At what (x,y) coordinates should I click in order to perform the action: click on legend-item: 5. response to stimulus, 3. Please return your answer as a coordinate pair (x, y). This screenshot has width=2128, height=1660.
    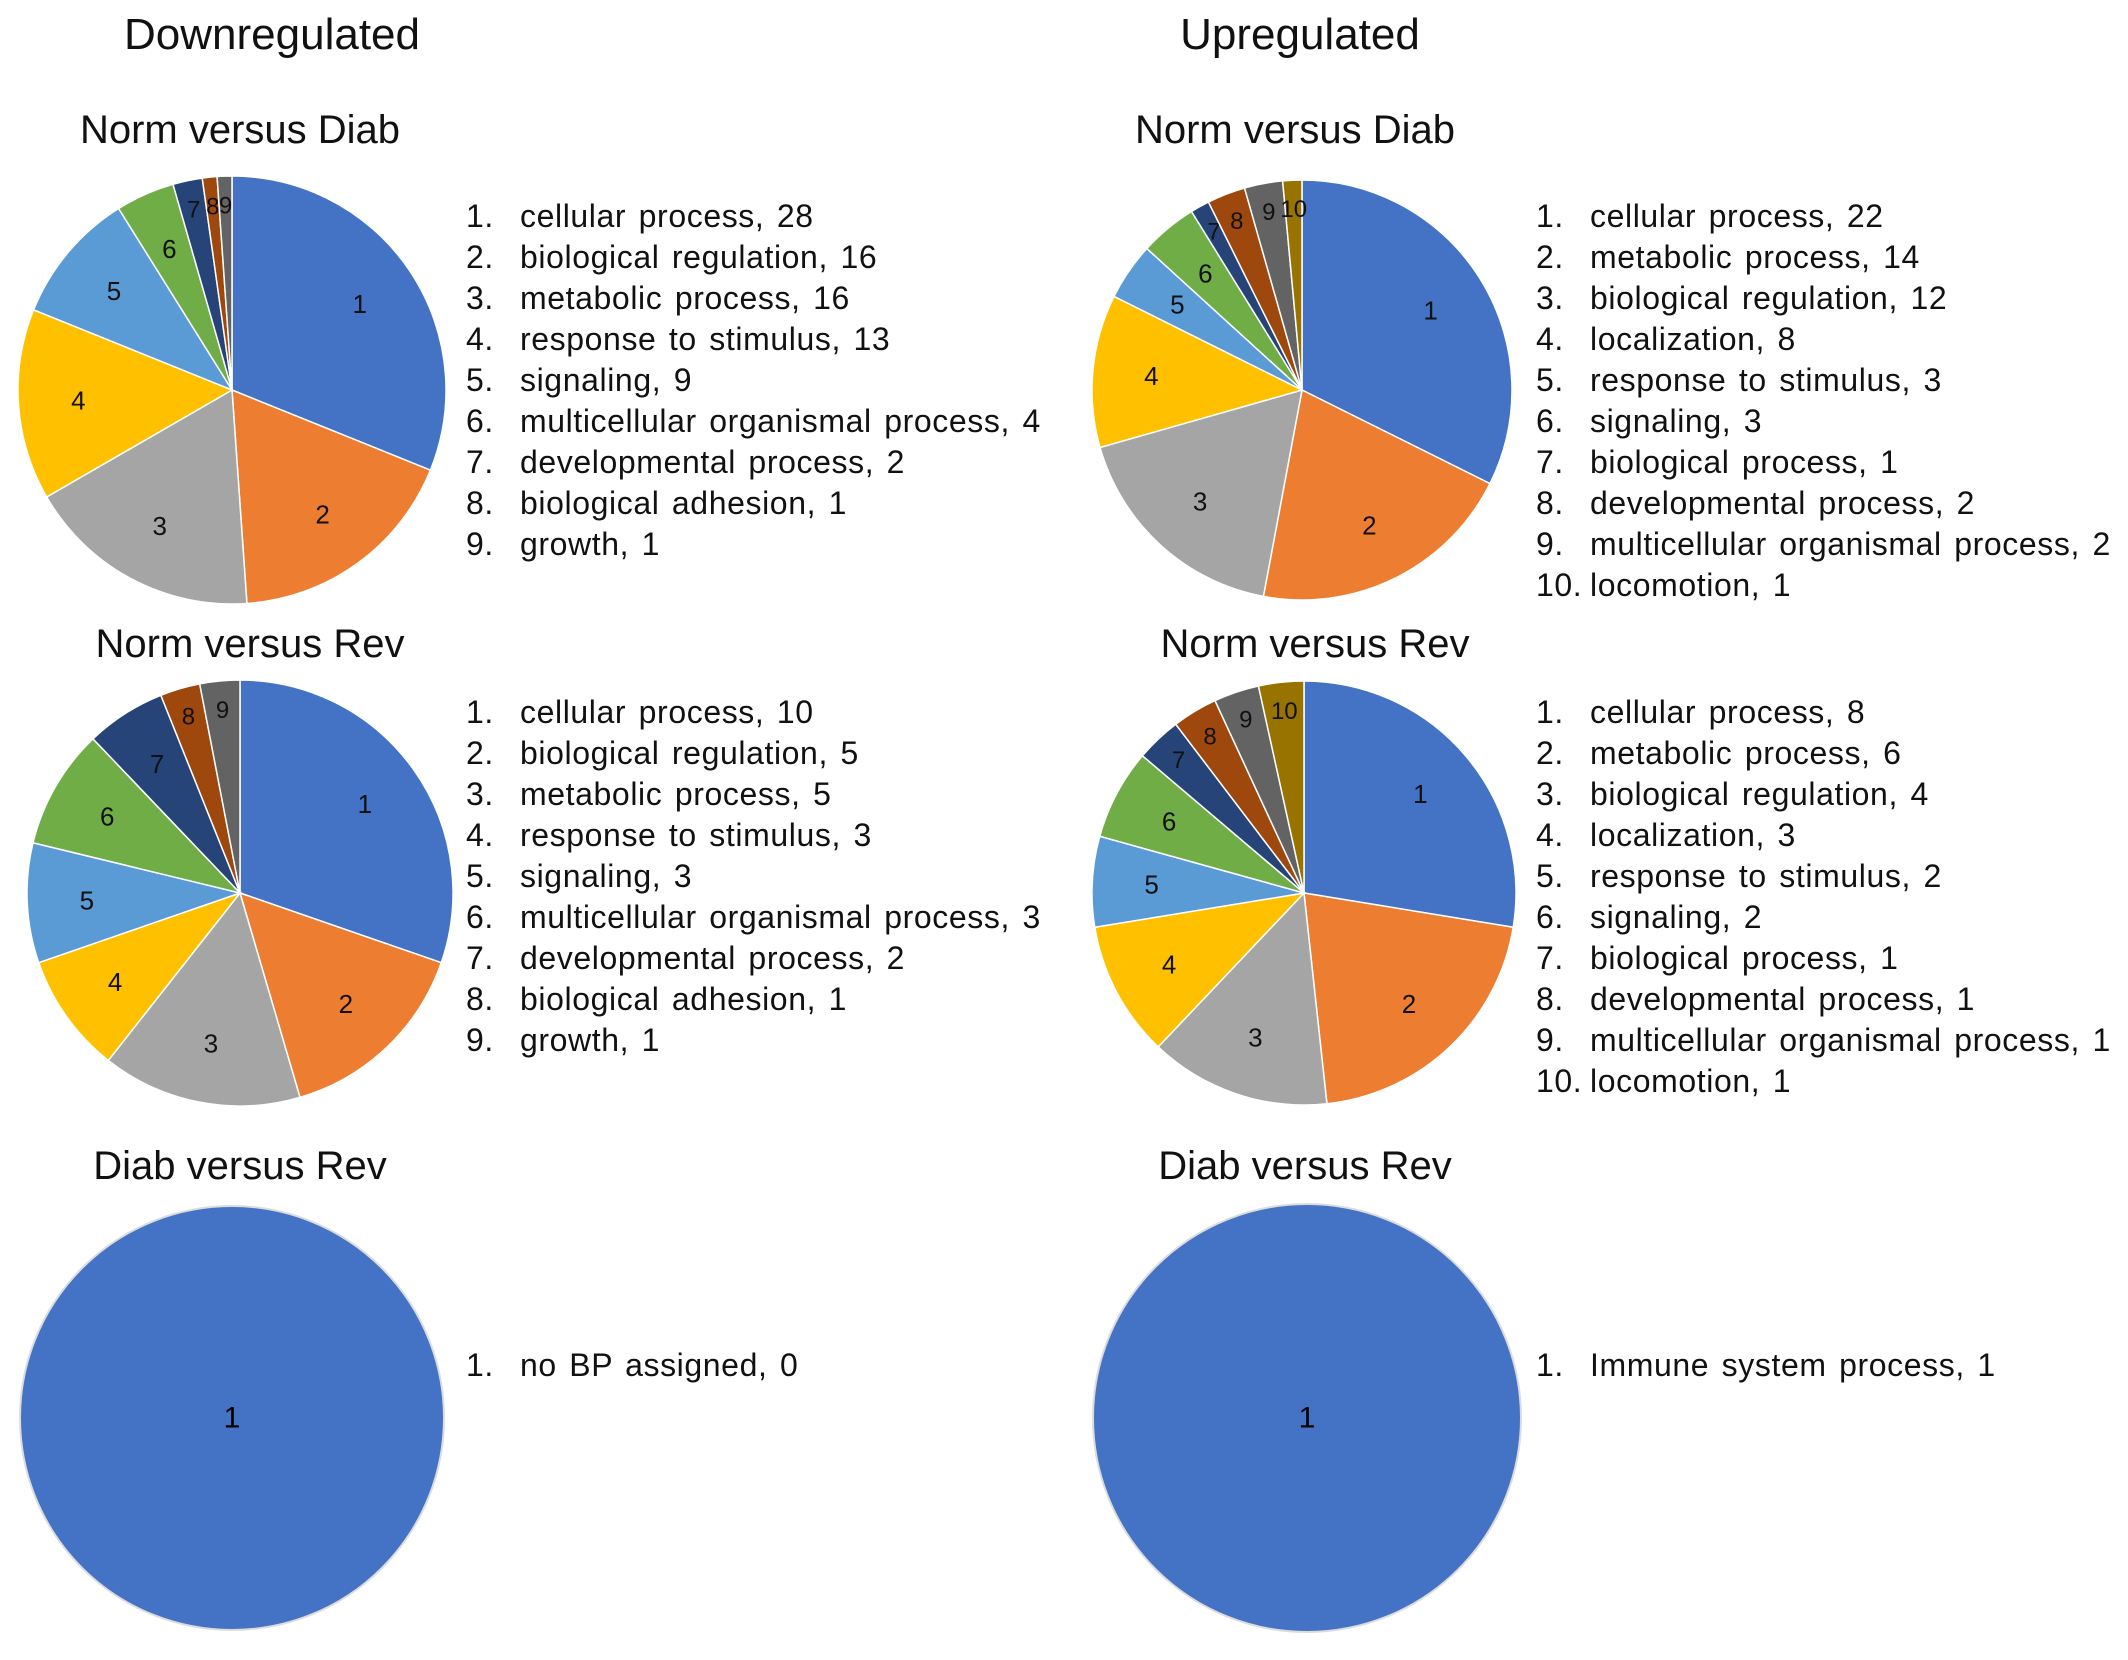
    Looking at the image, I should click on (1823, 380).